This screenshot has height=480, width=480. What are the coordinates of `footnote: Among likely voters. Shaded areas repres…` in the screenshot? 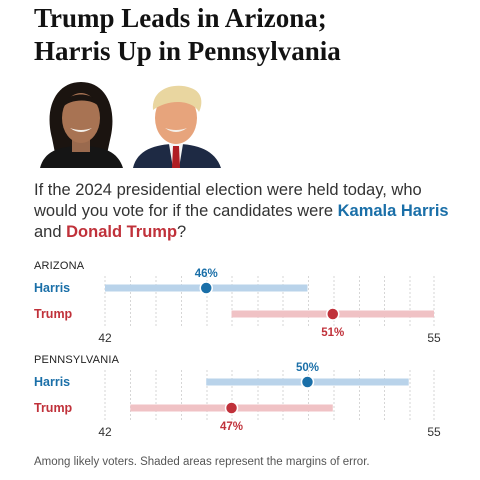 It's located at (202, 462).